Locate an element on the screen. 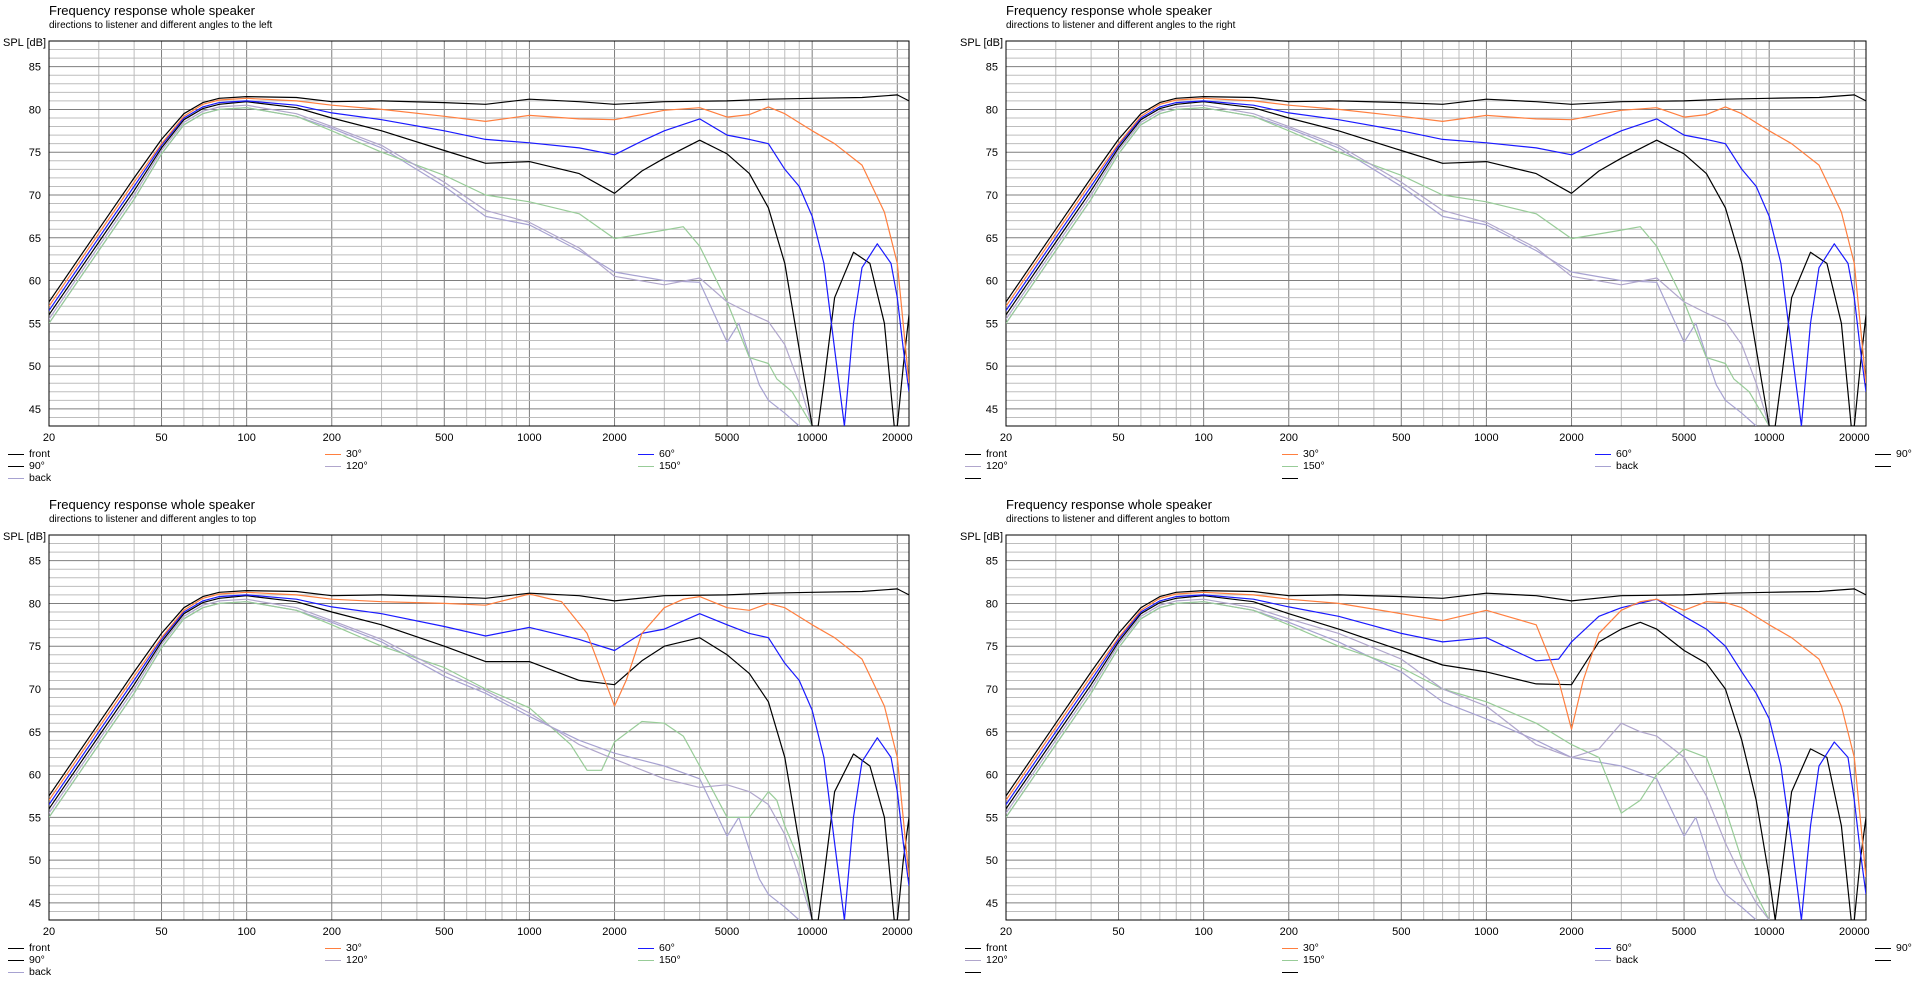 Image resolution: width=1918 pixels, height=988 pixels. legend-label: 90° is located at coordinates (37, 960).